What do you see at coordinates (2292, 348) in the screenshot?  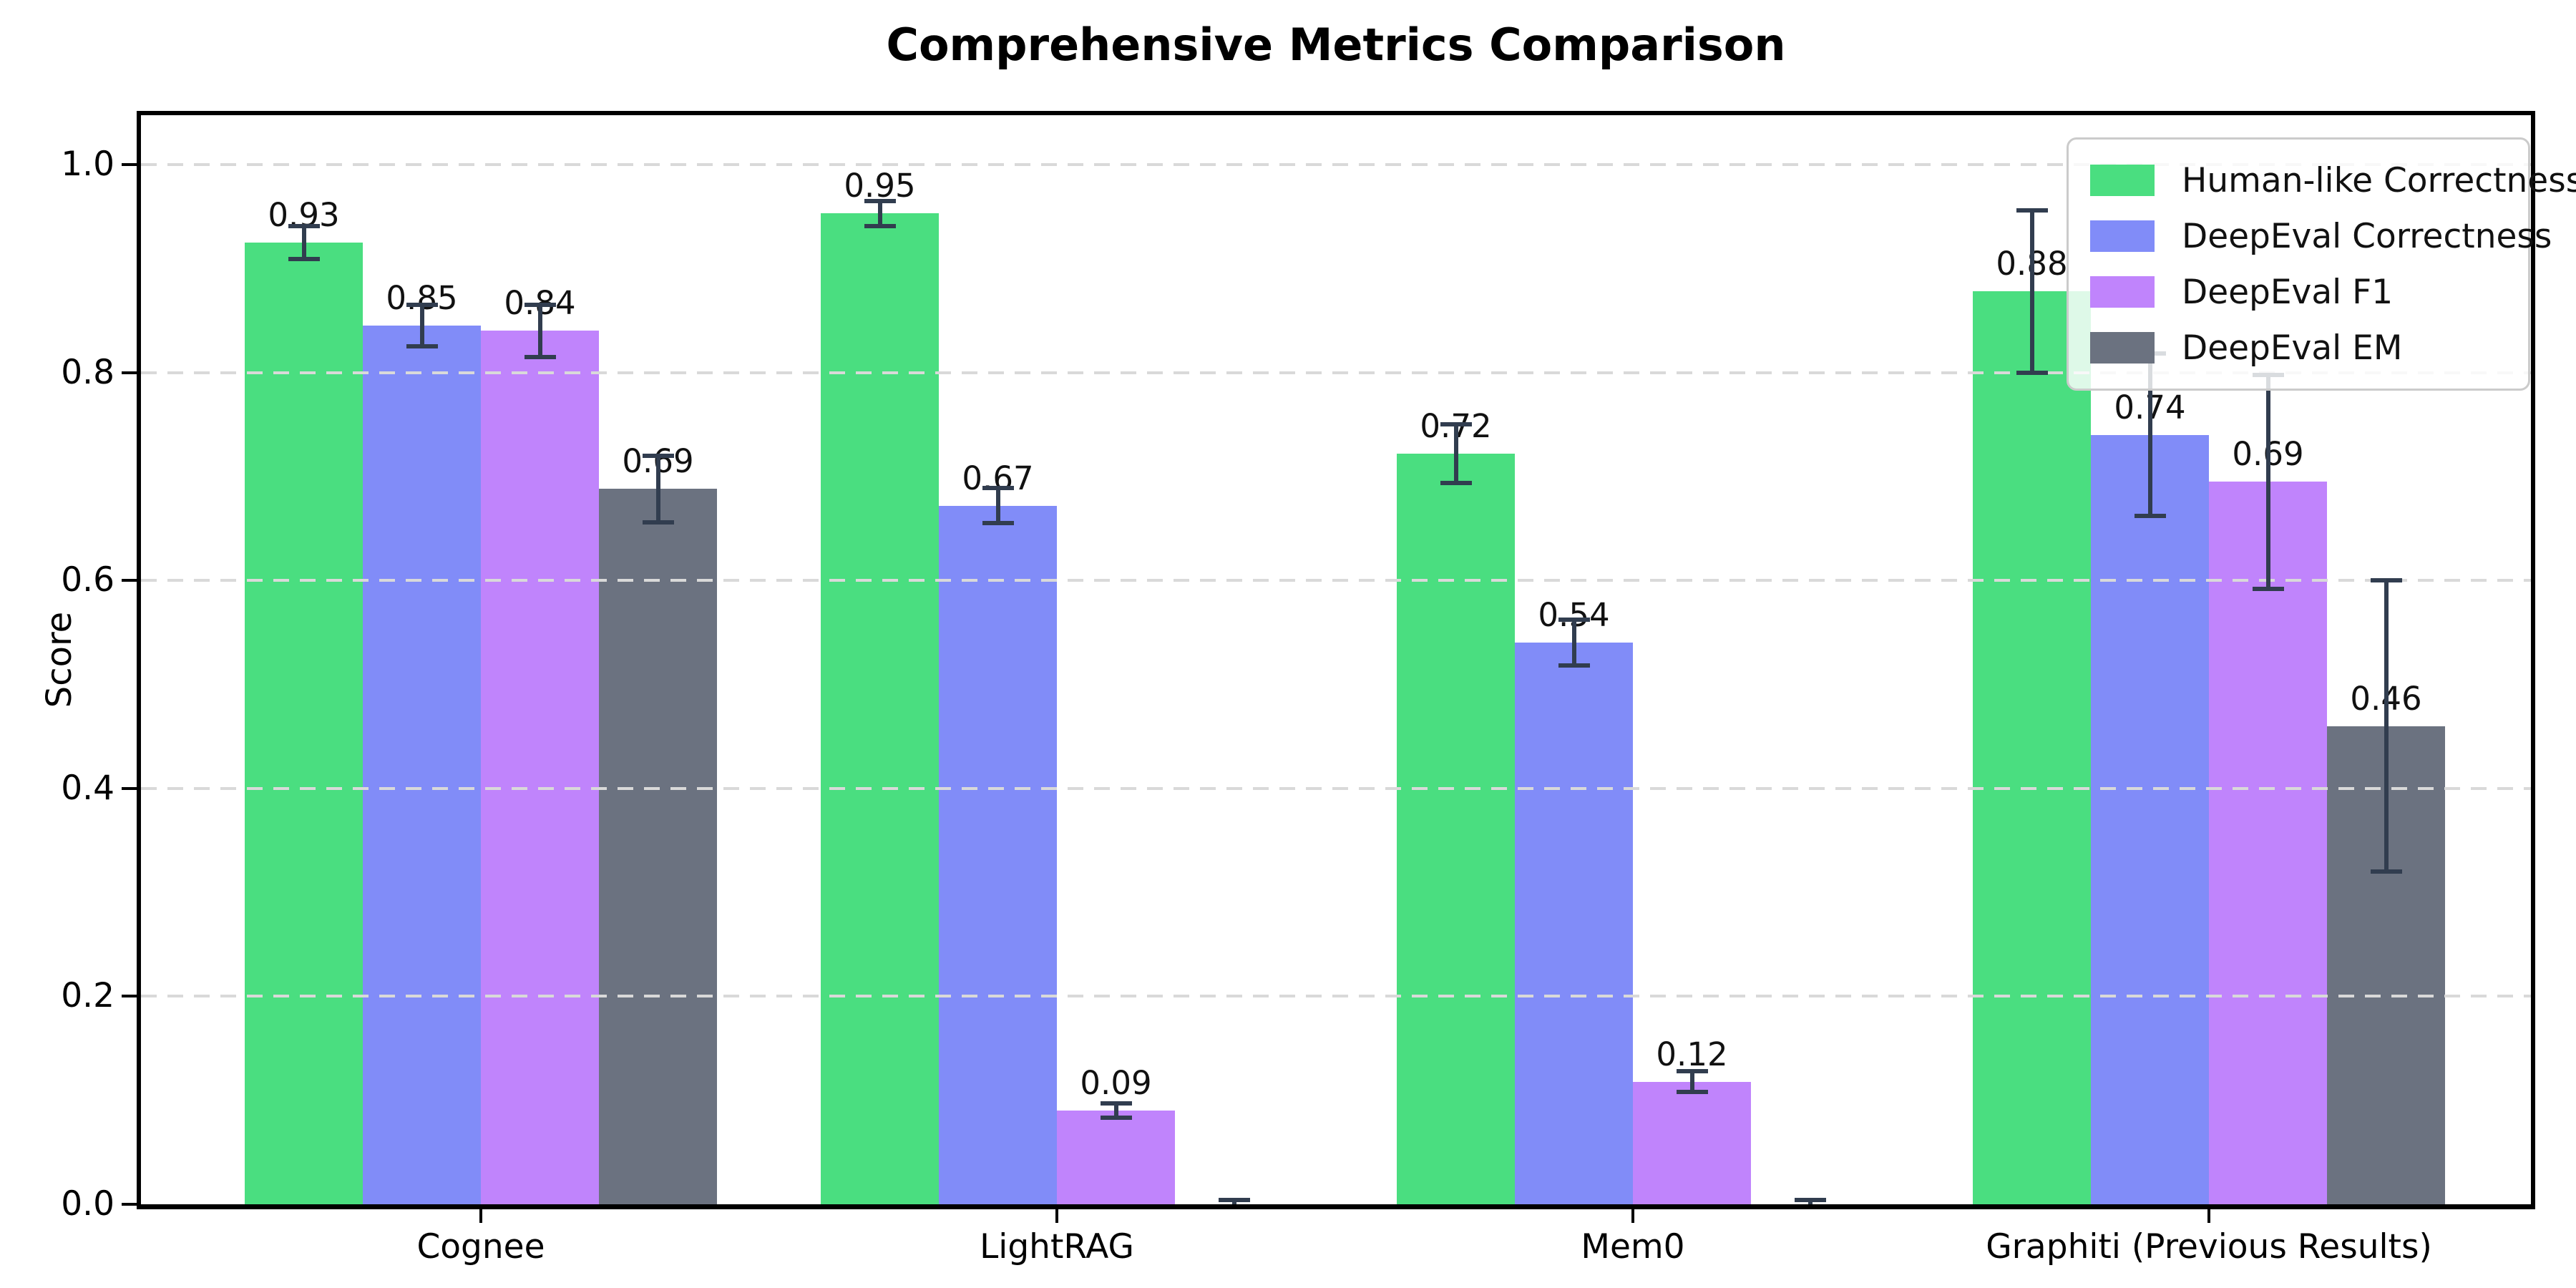 I see `legend-label: DeepEval EM` at bounding box center [2292, 348].